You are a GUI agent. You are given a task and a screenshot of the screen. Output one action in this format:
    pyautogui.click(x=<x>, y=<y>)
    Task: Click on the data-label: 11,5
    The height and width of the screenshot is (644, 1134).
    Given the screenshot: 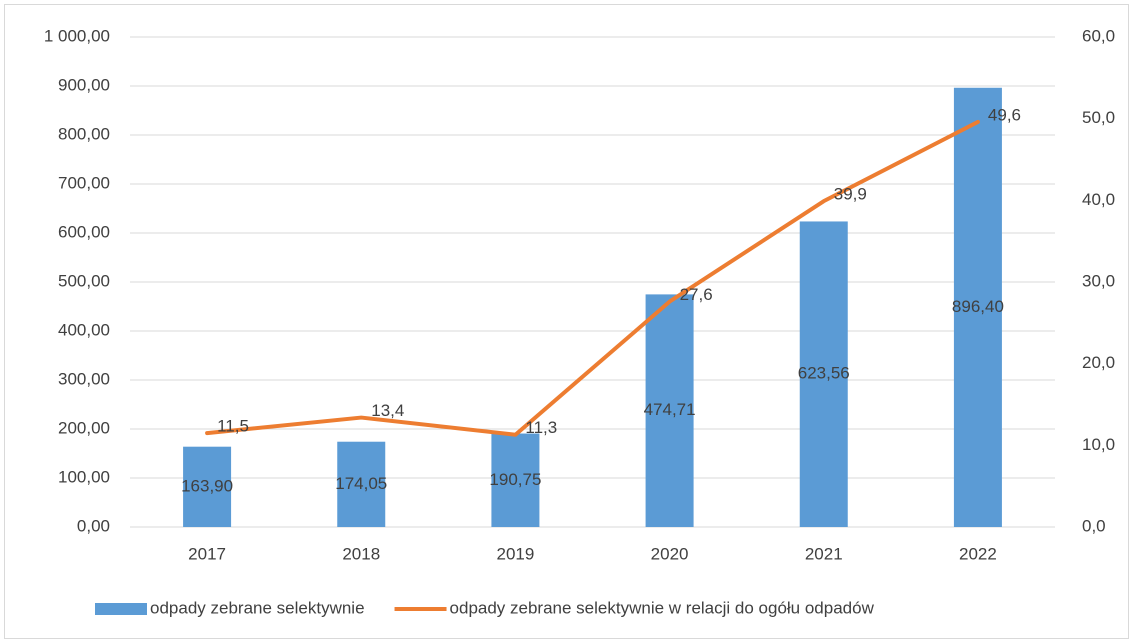 What is the action you would take?
    pyautogui.click(x=233, y=426)
    